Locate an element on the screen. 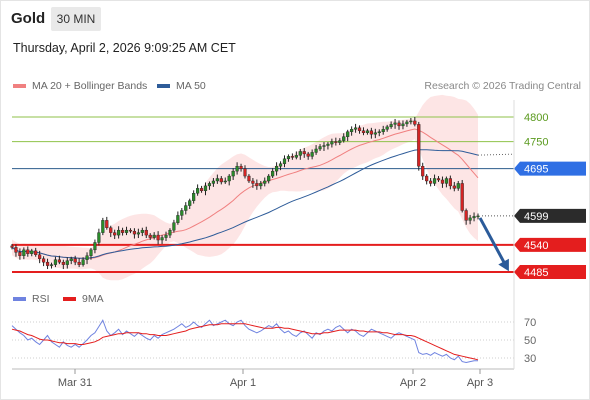  legend-9ma: 9MA is located at coordinates (83, 299).